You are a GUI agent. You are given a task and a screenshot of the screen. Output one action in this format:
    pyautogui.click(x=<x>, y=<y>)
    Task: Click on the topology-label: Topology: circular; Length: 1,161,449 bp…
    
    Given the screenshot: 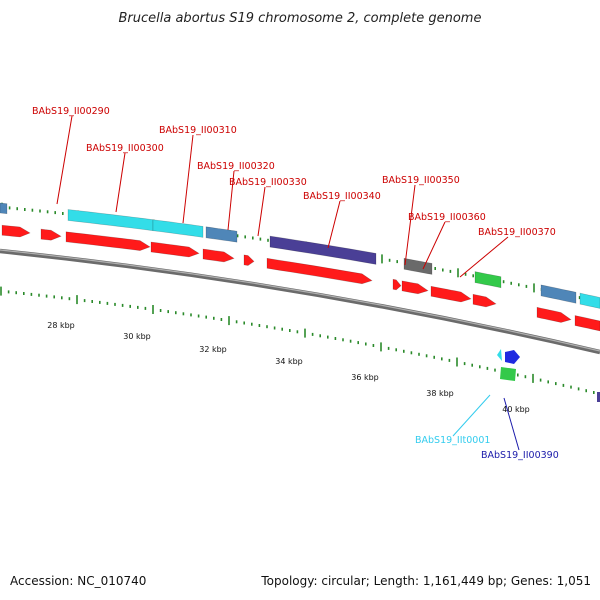 What is the action you would take?
    pyautogui.click(x=426, y=581)
    